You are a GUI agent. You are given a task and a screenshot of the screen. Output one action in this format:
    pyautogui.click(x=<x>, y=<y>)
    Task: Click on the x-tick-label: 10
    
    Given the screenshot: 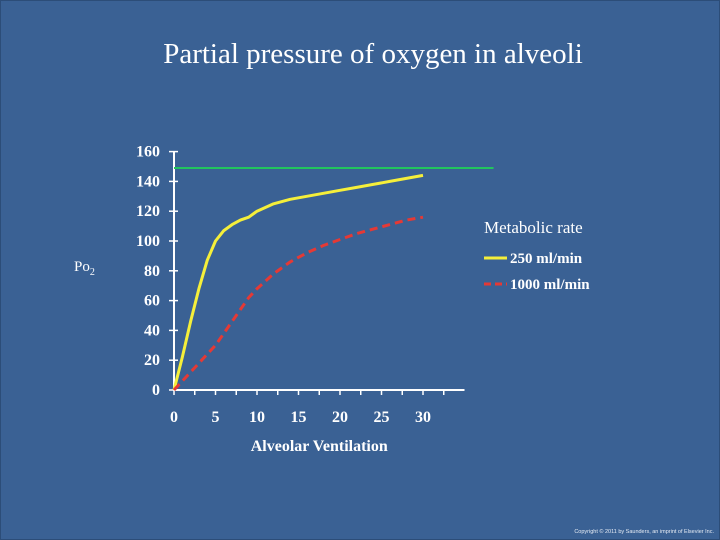 What is the action you would take?
    pyautogui.click(x=257, y=417)
    